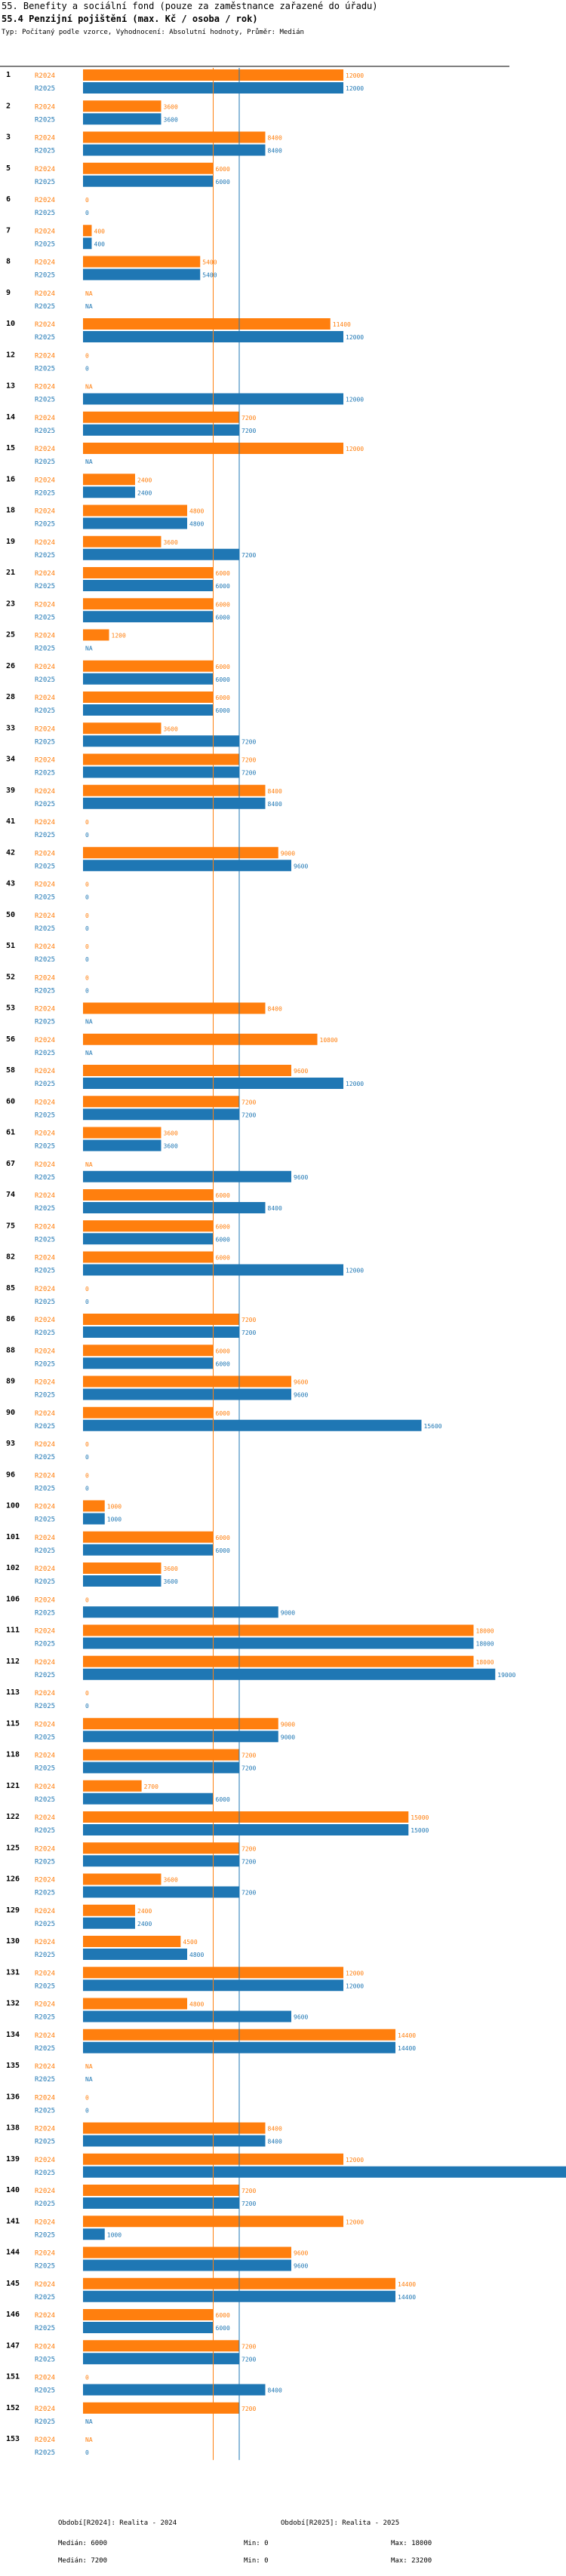 The image size is (566, 2576). What do you see at coordinates (301, 2017) in the screenshot?
I see `value-label-r2025-132: 9600` at bounding box center [301, 2017].